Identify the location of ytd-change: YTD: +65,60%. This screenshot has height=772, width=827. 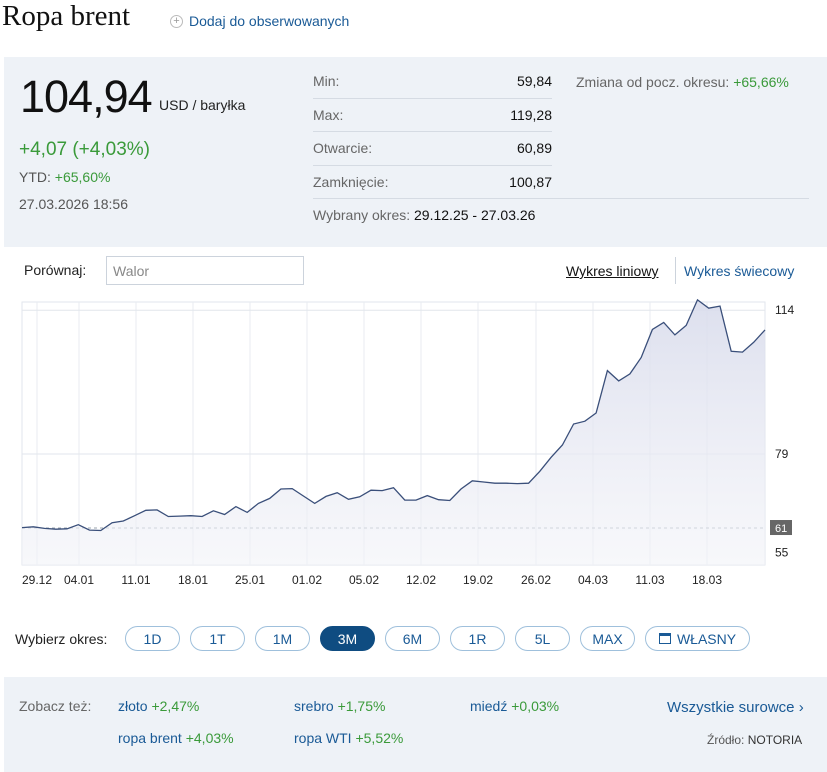
(64, 177).